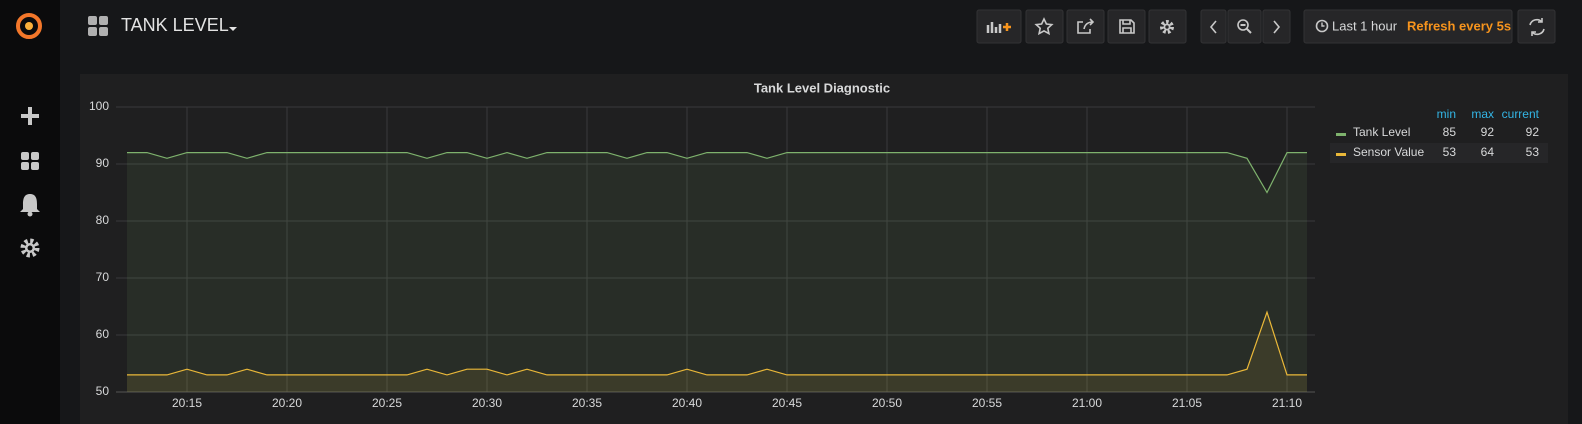 The image size is (1582, 424). I want to click on x-tick-label: 20:25, so click(387, 403).